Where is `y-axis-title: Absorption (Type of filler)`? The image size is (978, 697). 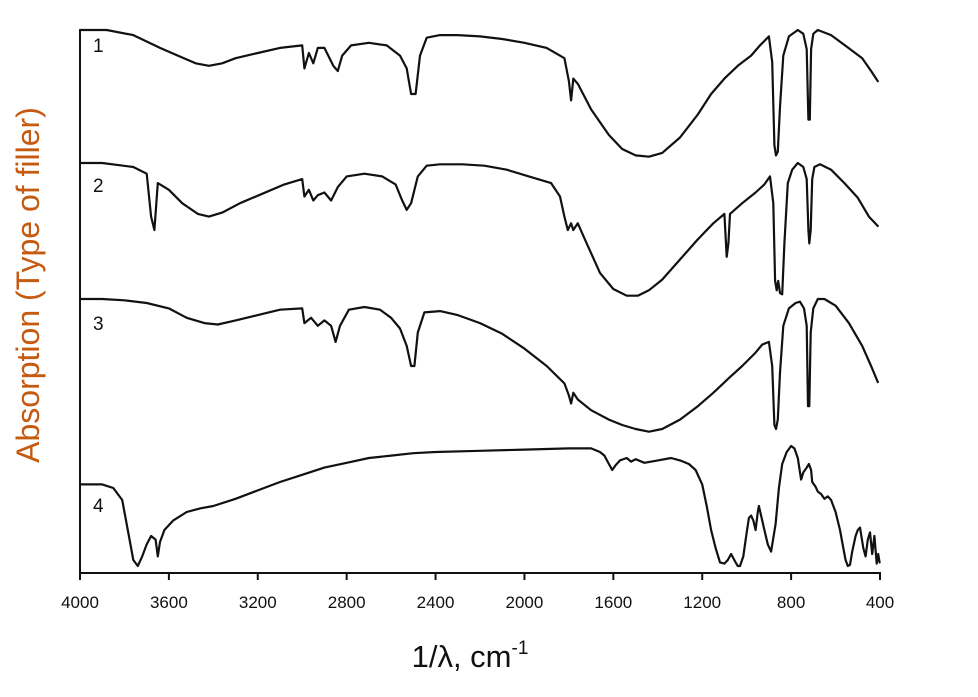 y-axis-title: Absorption (Type of filler) is located at coordinates (28, 285).